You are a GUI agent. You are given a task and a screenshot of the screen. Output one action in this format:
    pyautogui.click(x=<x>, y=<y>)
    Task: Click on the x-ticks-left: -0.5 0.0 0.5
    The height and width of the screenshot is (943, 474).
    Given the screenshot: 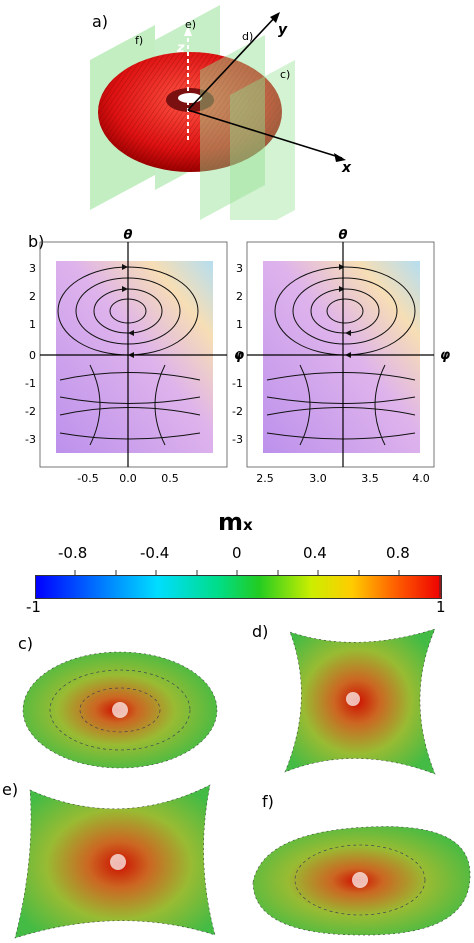 What is the action you would take?
    pyautogui.click(x=127, y=478)
    